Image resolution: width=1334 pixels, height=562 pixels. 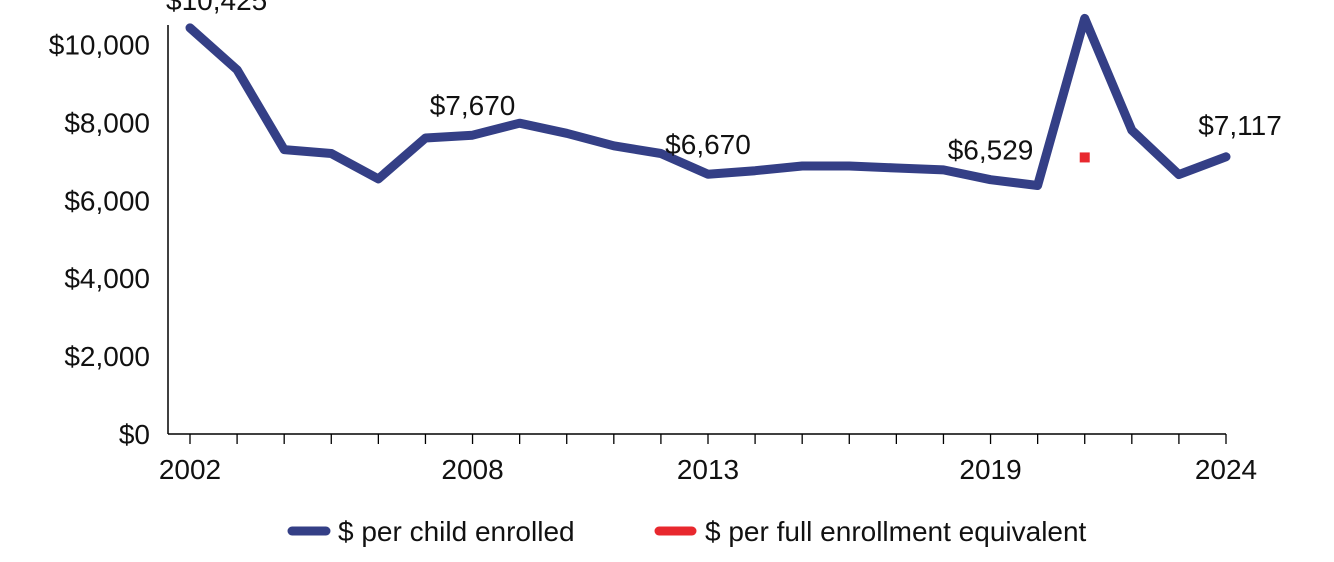 What do you see at coordinates (107, 278) in the screenshot?
I see `y-tick-label: $4,000` at bounding box center [107, 278].